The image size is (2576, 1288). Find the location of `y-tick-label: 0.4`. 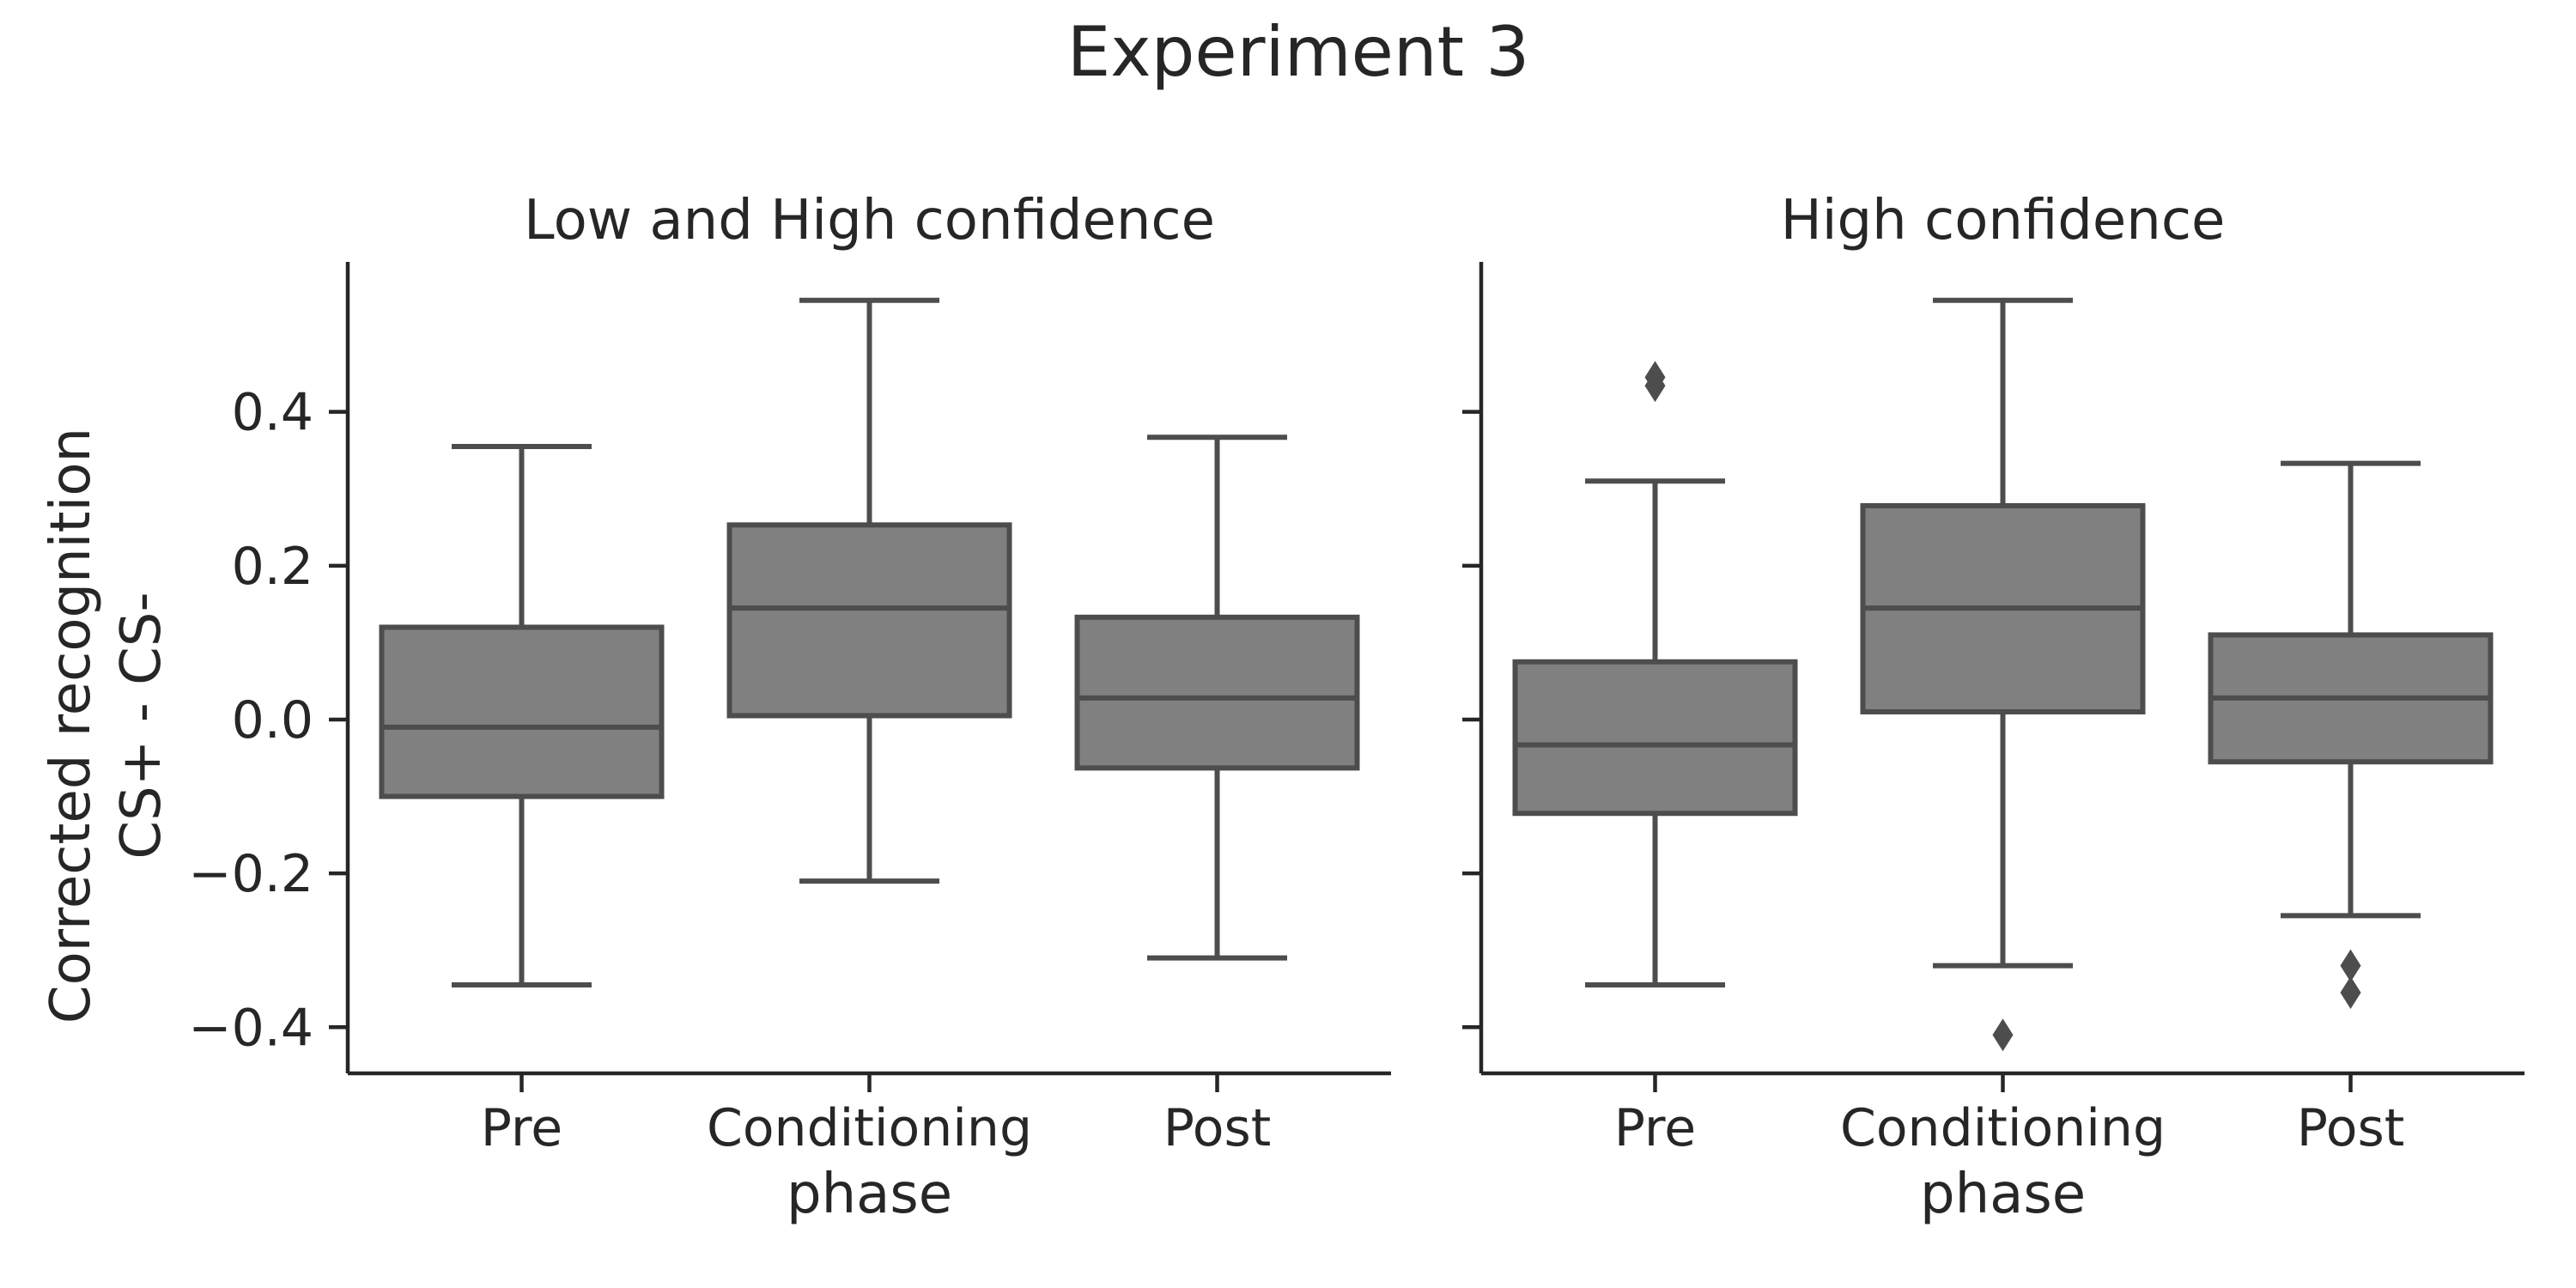

y-tick-label: 0.4 is located at coordinates (272, 413).